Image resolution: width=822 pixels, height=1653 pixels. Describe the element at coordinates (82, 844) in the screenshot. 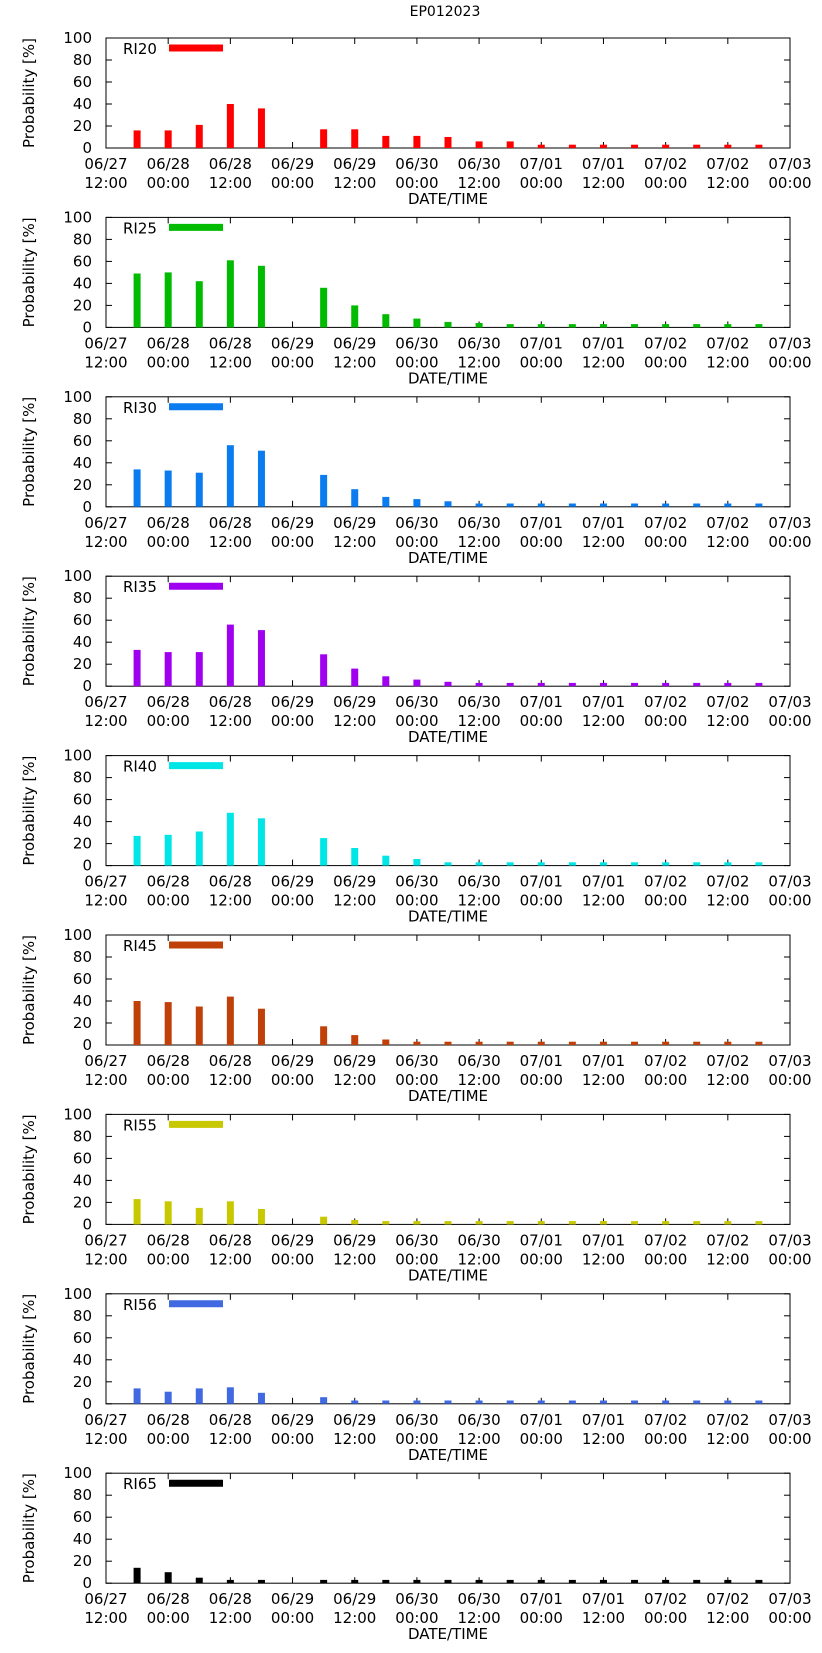

I see `y-tick-label: 20` at that location.